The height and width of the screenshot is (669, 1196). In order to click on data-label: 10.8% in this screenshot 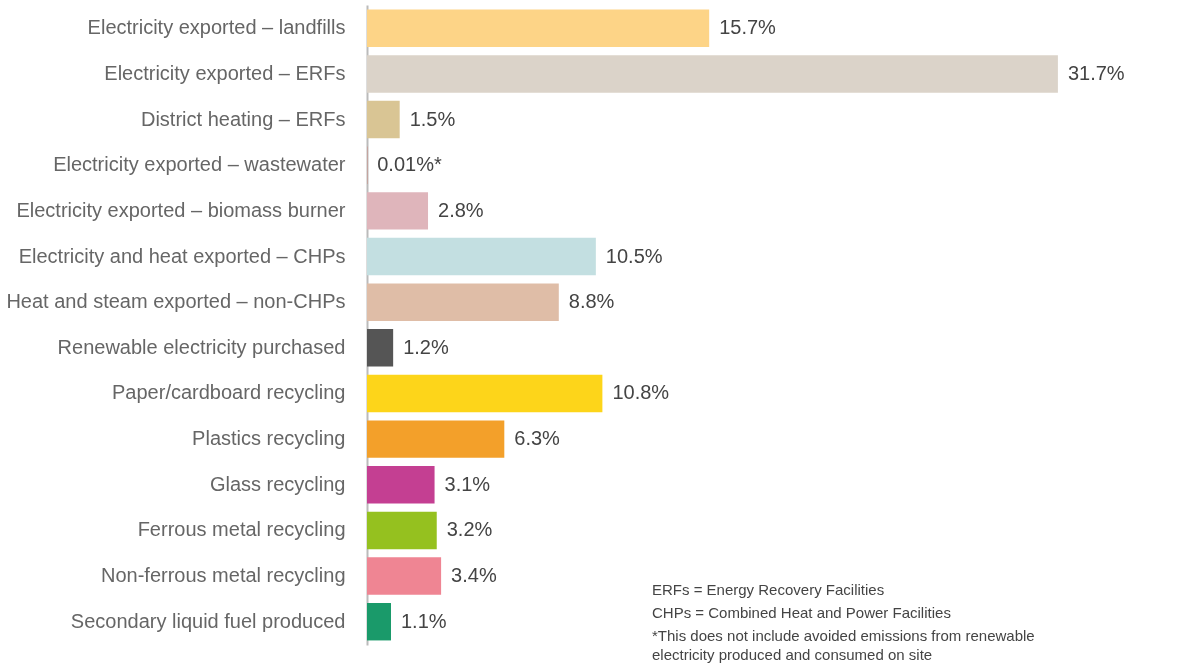, I will do `click(641, 392)`.